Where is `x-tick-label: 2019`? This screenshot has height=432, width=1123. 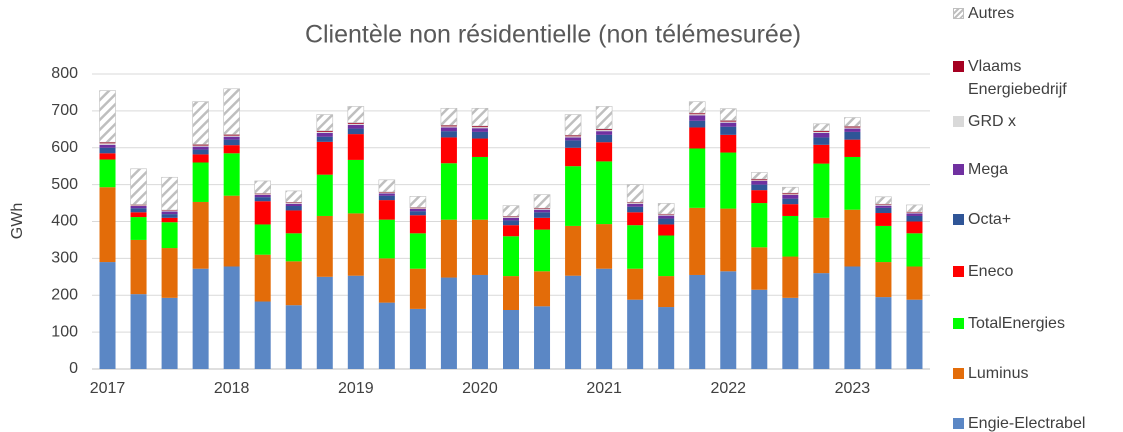 x-tick-label: 2019 is located at coordinates (356, 388).